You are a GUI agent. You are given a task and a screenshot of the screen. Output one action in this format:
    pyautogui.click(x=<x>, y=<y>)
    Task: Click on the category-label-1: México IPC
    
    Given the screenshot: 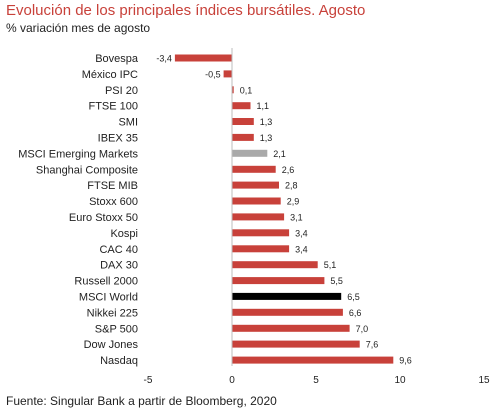 What is the action you would take?
    pyautogui.click(x=110, y=75)
    